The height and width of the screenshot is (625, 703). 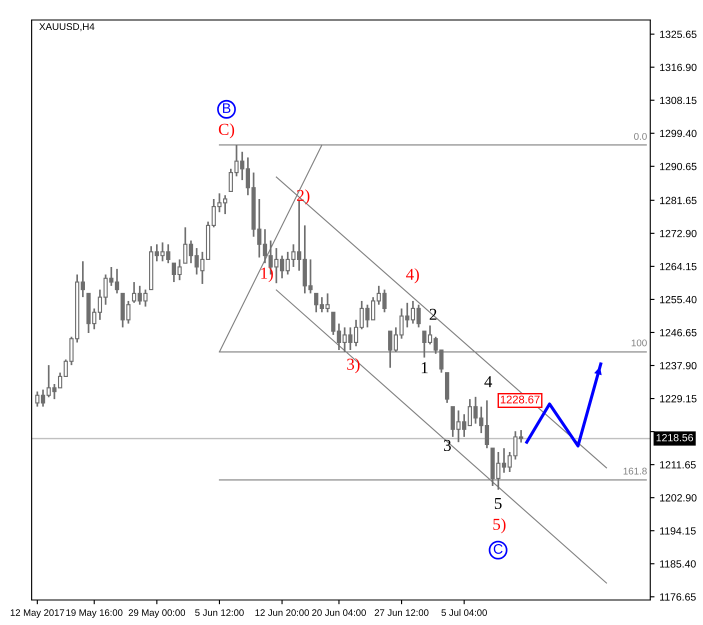 What do you see at coordinates (433, 314) in the screenshot?
I see `annotation: 2` at bounding box center [433, 314].